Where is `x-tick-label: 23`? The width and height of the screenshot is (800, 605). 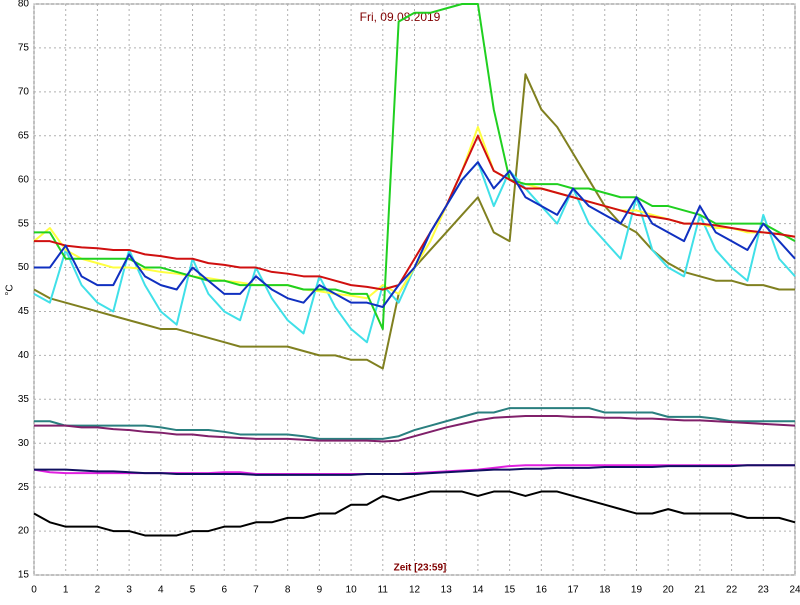
x-tick-label: 23 is located at coordinates (764, 590).